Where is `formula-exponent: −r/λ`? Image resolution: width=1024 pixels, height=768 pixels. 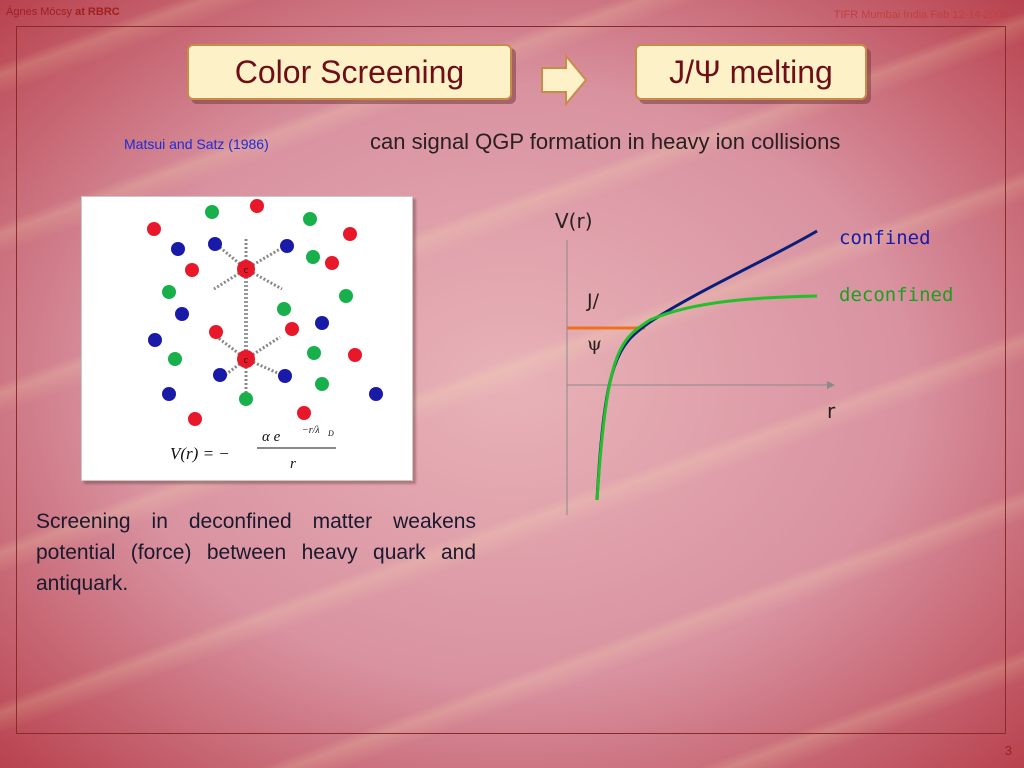
formula-exponent: −r/λ is located at coordinates (311, 430).